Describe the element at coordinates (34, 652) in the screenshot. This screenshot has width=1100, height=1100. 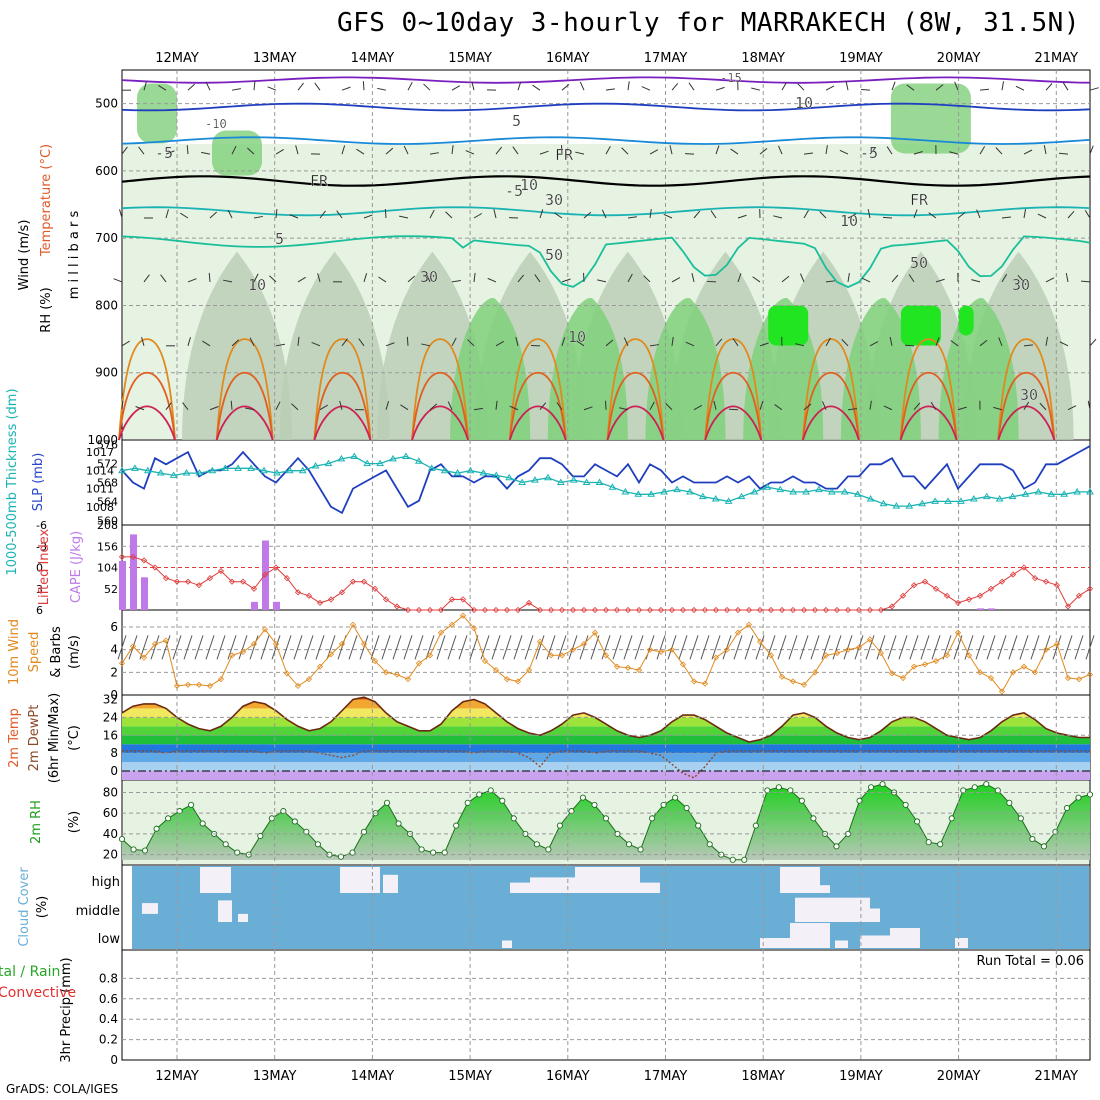
I see `wind-axis-label-2: Speed` at that location.